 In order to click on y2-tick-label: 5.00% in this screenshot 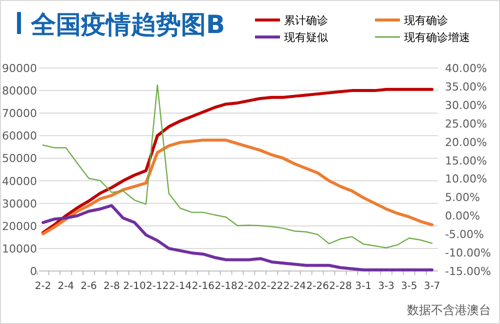, I will do `click(462, 197)`.